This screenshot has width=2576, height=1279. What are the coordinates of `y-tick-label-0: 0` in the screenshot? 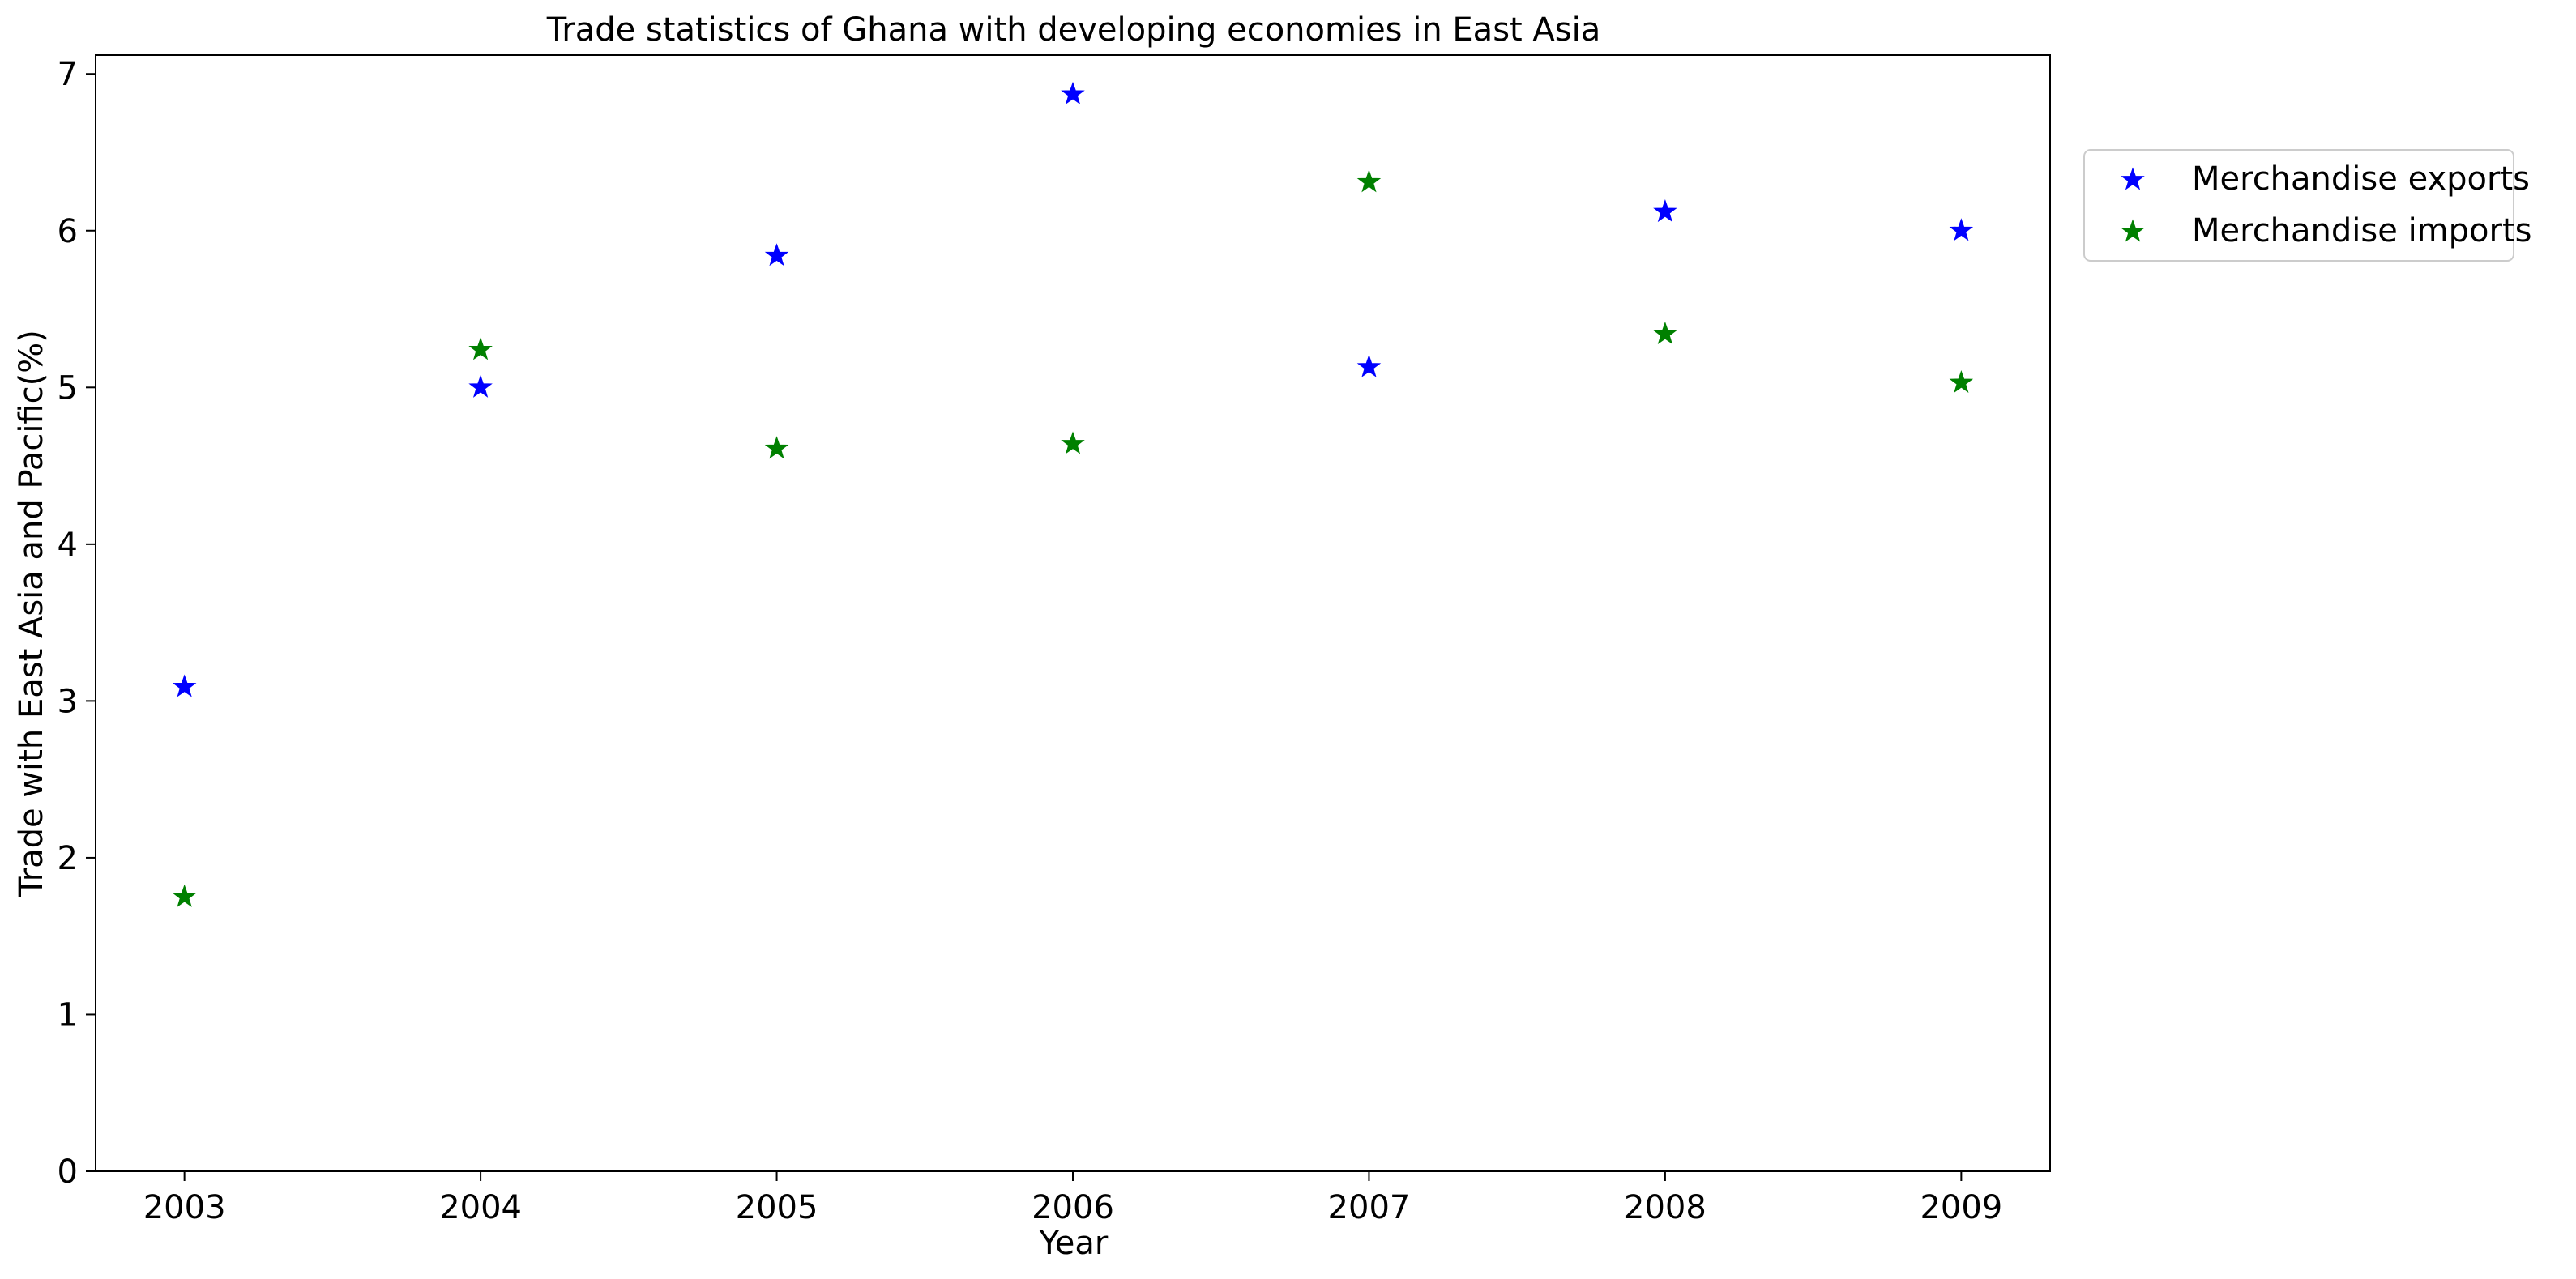 It's located at (68, 1172).